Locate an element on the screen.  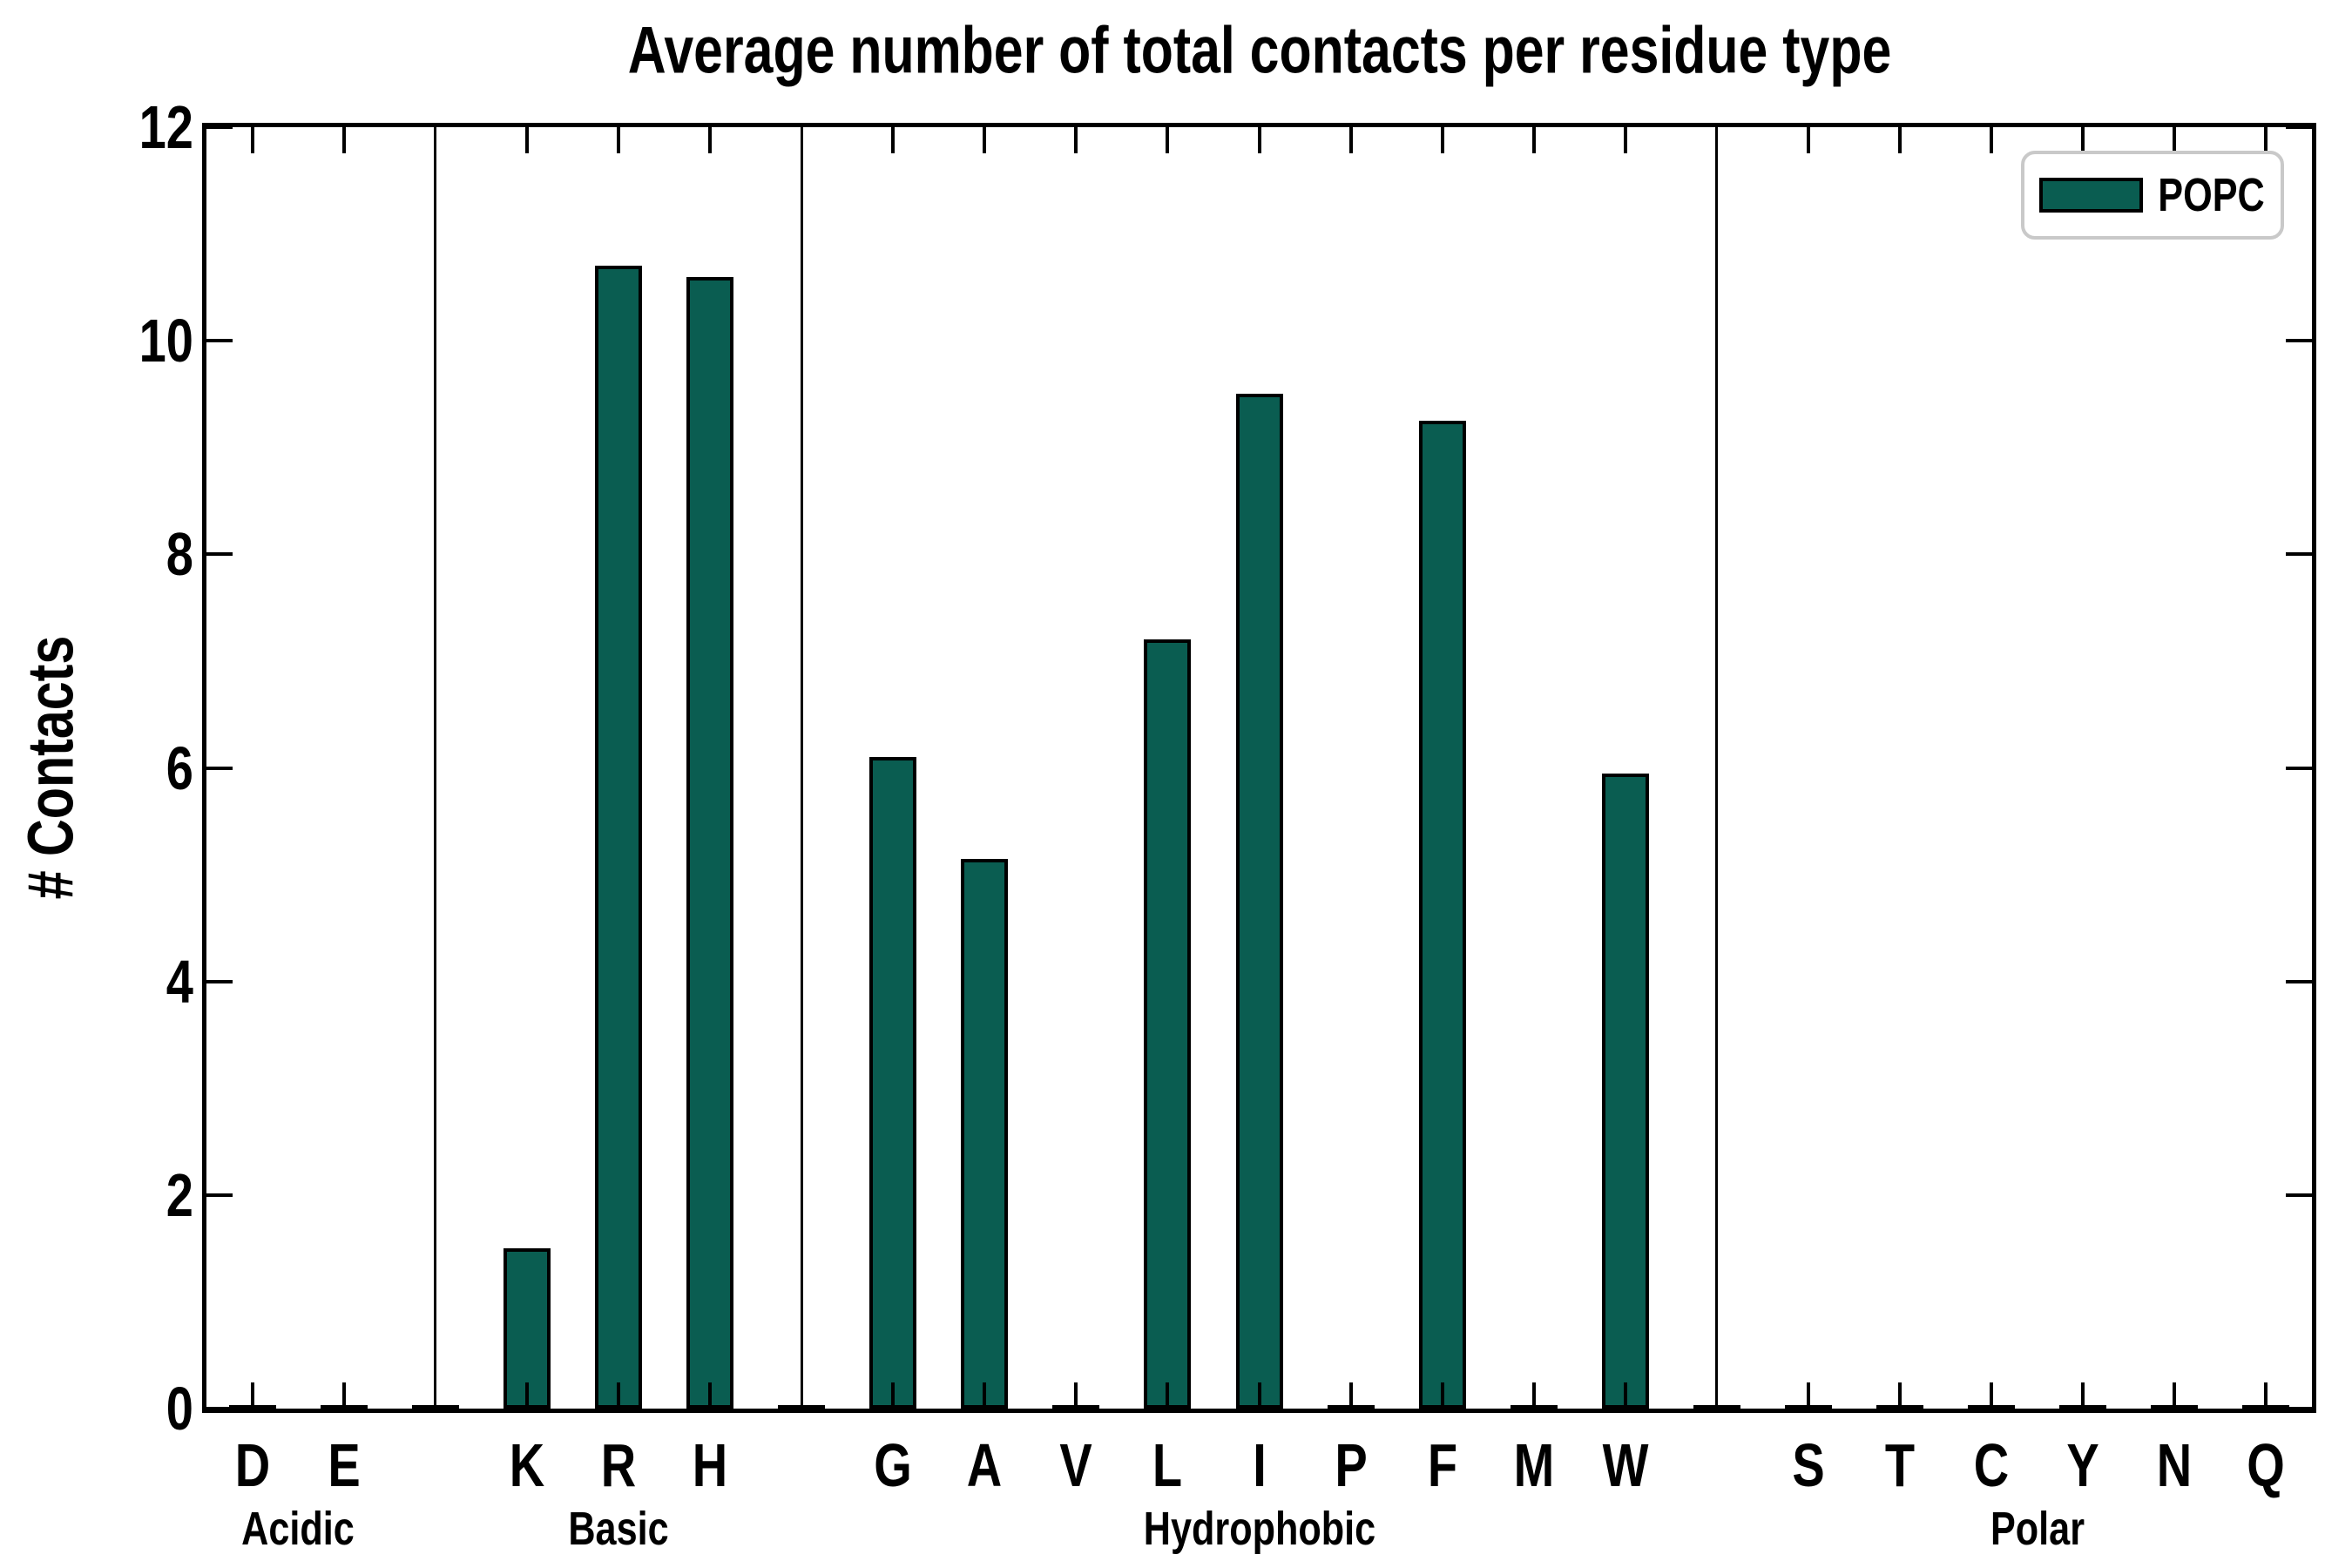
bar-R is located at coordinates (618, 837).